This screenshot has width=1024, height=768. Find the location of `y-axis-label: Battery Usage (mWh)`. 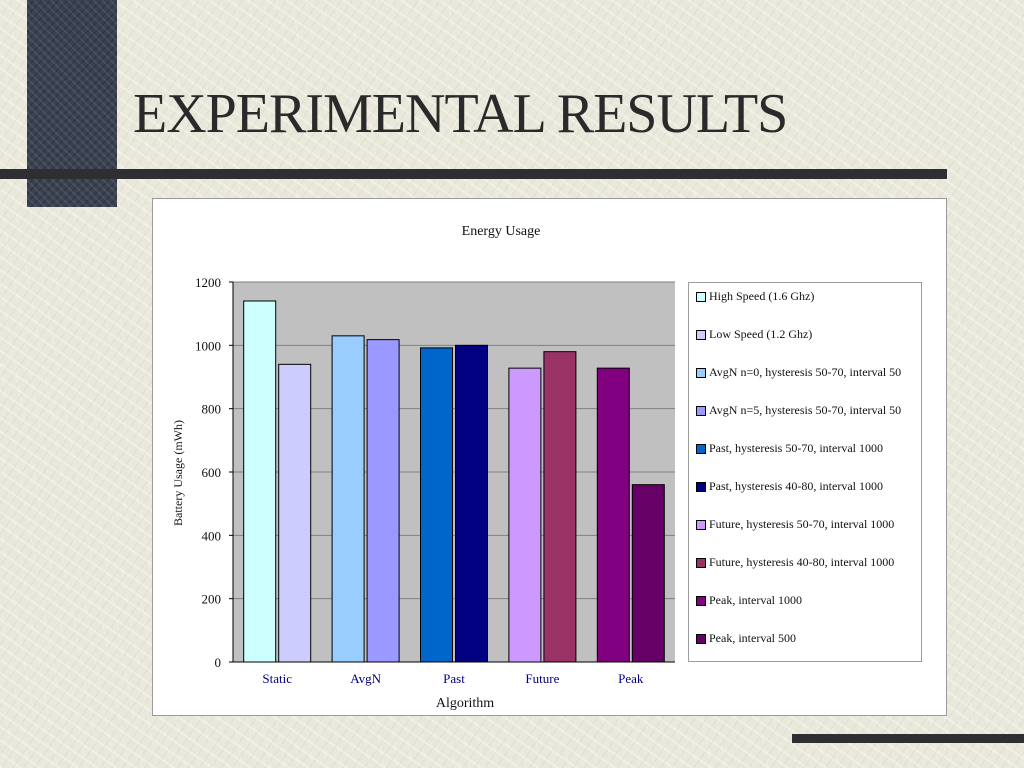

y-axis-label: Battery Usage (mWh) is located at coordinates (178, 473).